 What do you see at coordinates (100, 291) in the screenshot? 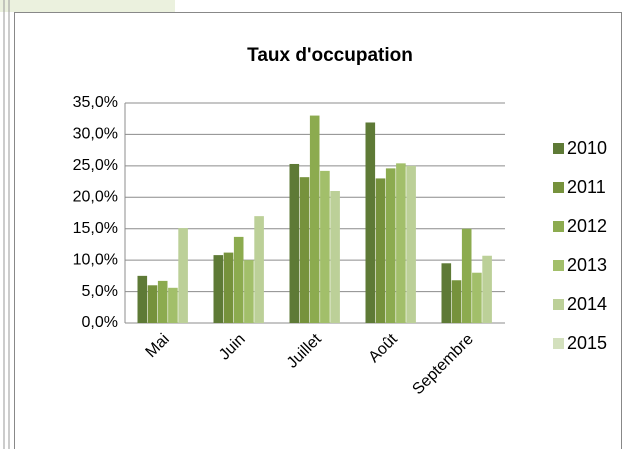
I see `y-tick-label: 5,0%` at bounding box center [100, 291].